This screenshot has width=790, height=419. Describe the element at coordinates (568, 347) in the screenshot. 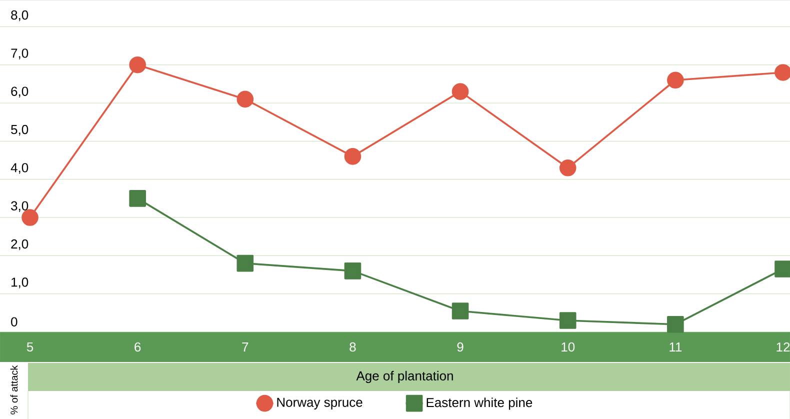

I see `x-tick-label: 10` at that location.